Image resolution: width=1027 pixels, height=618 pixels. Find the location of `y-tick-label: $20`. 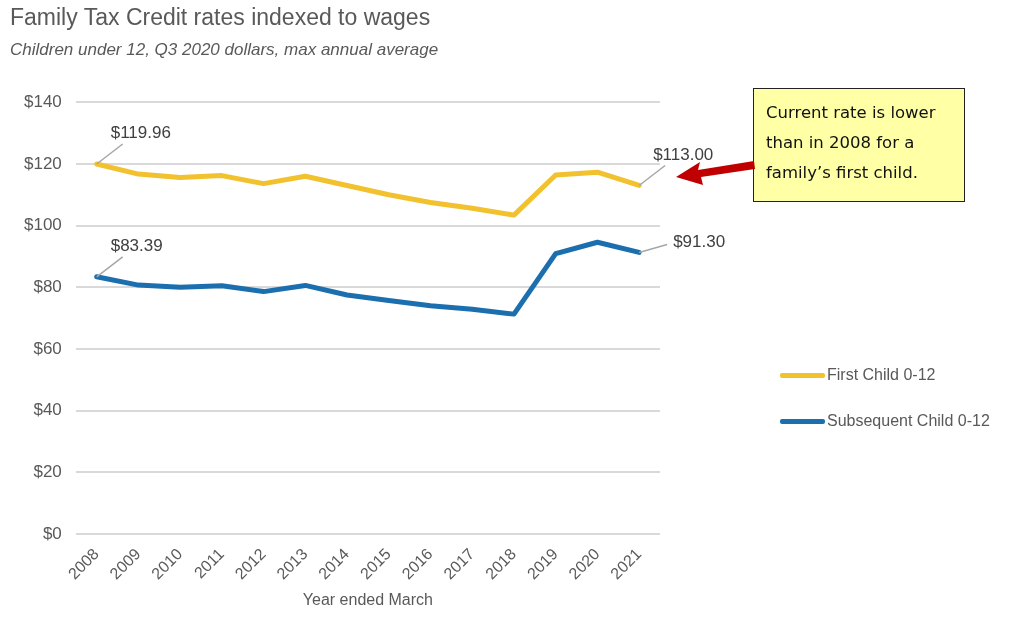

y-tick-label: $20 is located at coordinates (47, 472).